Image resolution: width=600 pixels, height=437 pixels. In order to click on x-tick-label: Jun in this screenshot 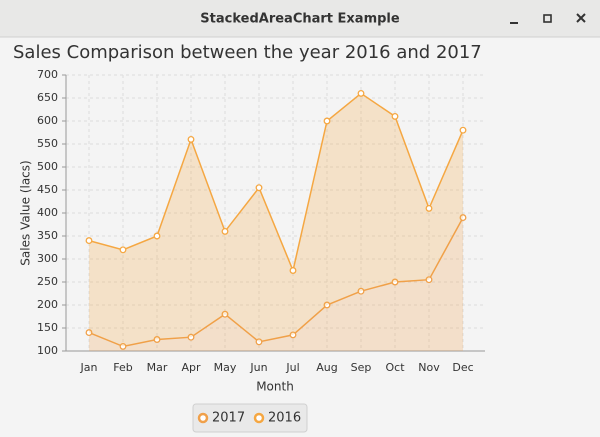, I will do `click(258, 367)`.